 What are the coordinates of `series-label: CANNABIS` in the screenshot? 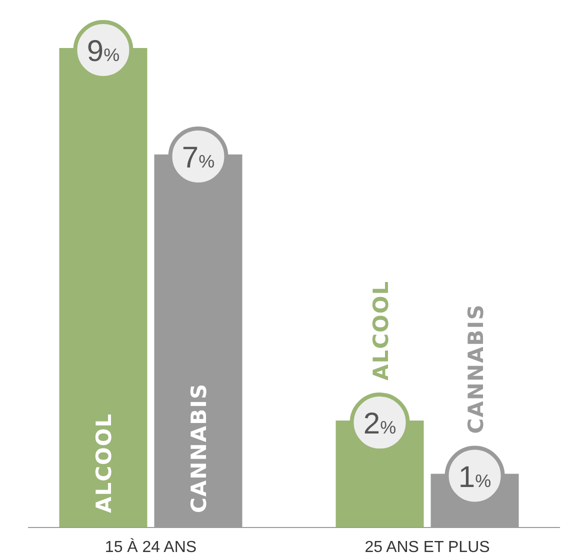 It's located at (199, 447).